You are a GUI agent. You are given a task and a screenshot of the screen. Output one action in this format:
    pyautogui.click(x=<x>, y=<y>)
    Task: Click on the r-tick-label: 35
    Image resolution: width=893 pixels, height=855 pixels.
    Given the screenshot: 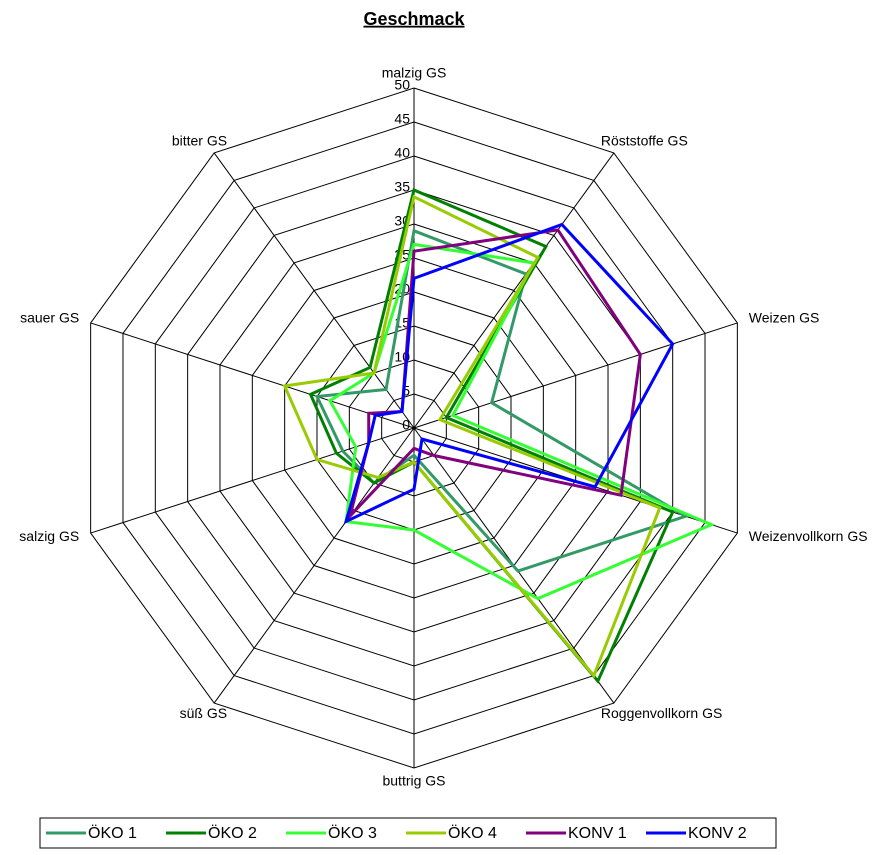 What is the action you would take?
    pyautogui.click(x=402, y=187)
    